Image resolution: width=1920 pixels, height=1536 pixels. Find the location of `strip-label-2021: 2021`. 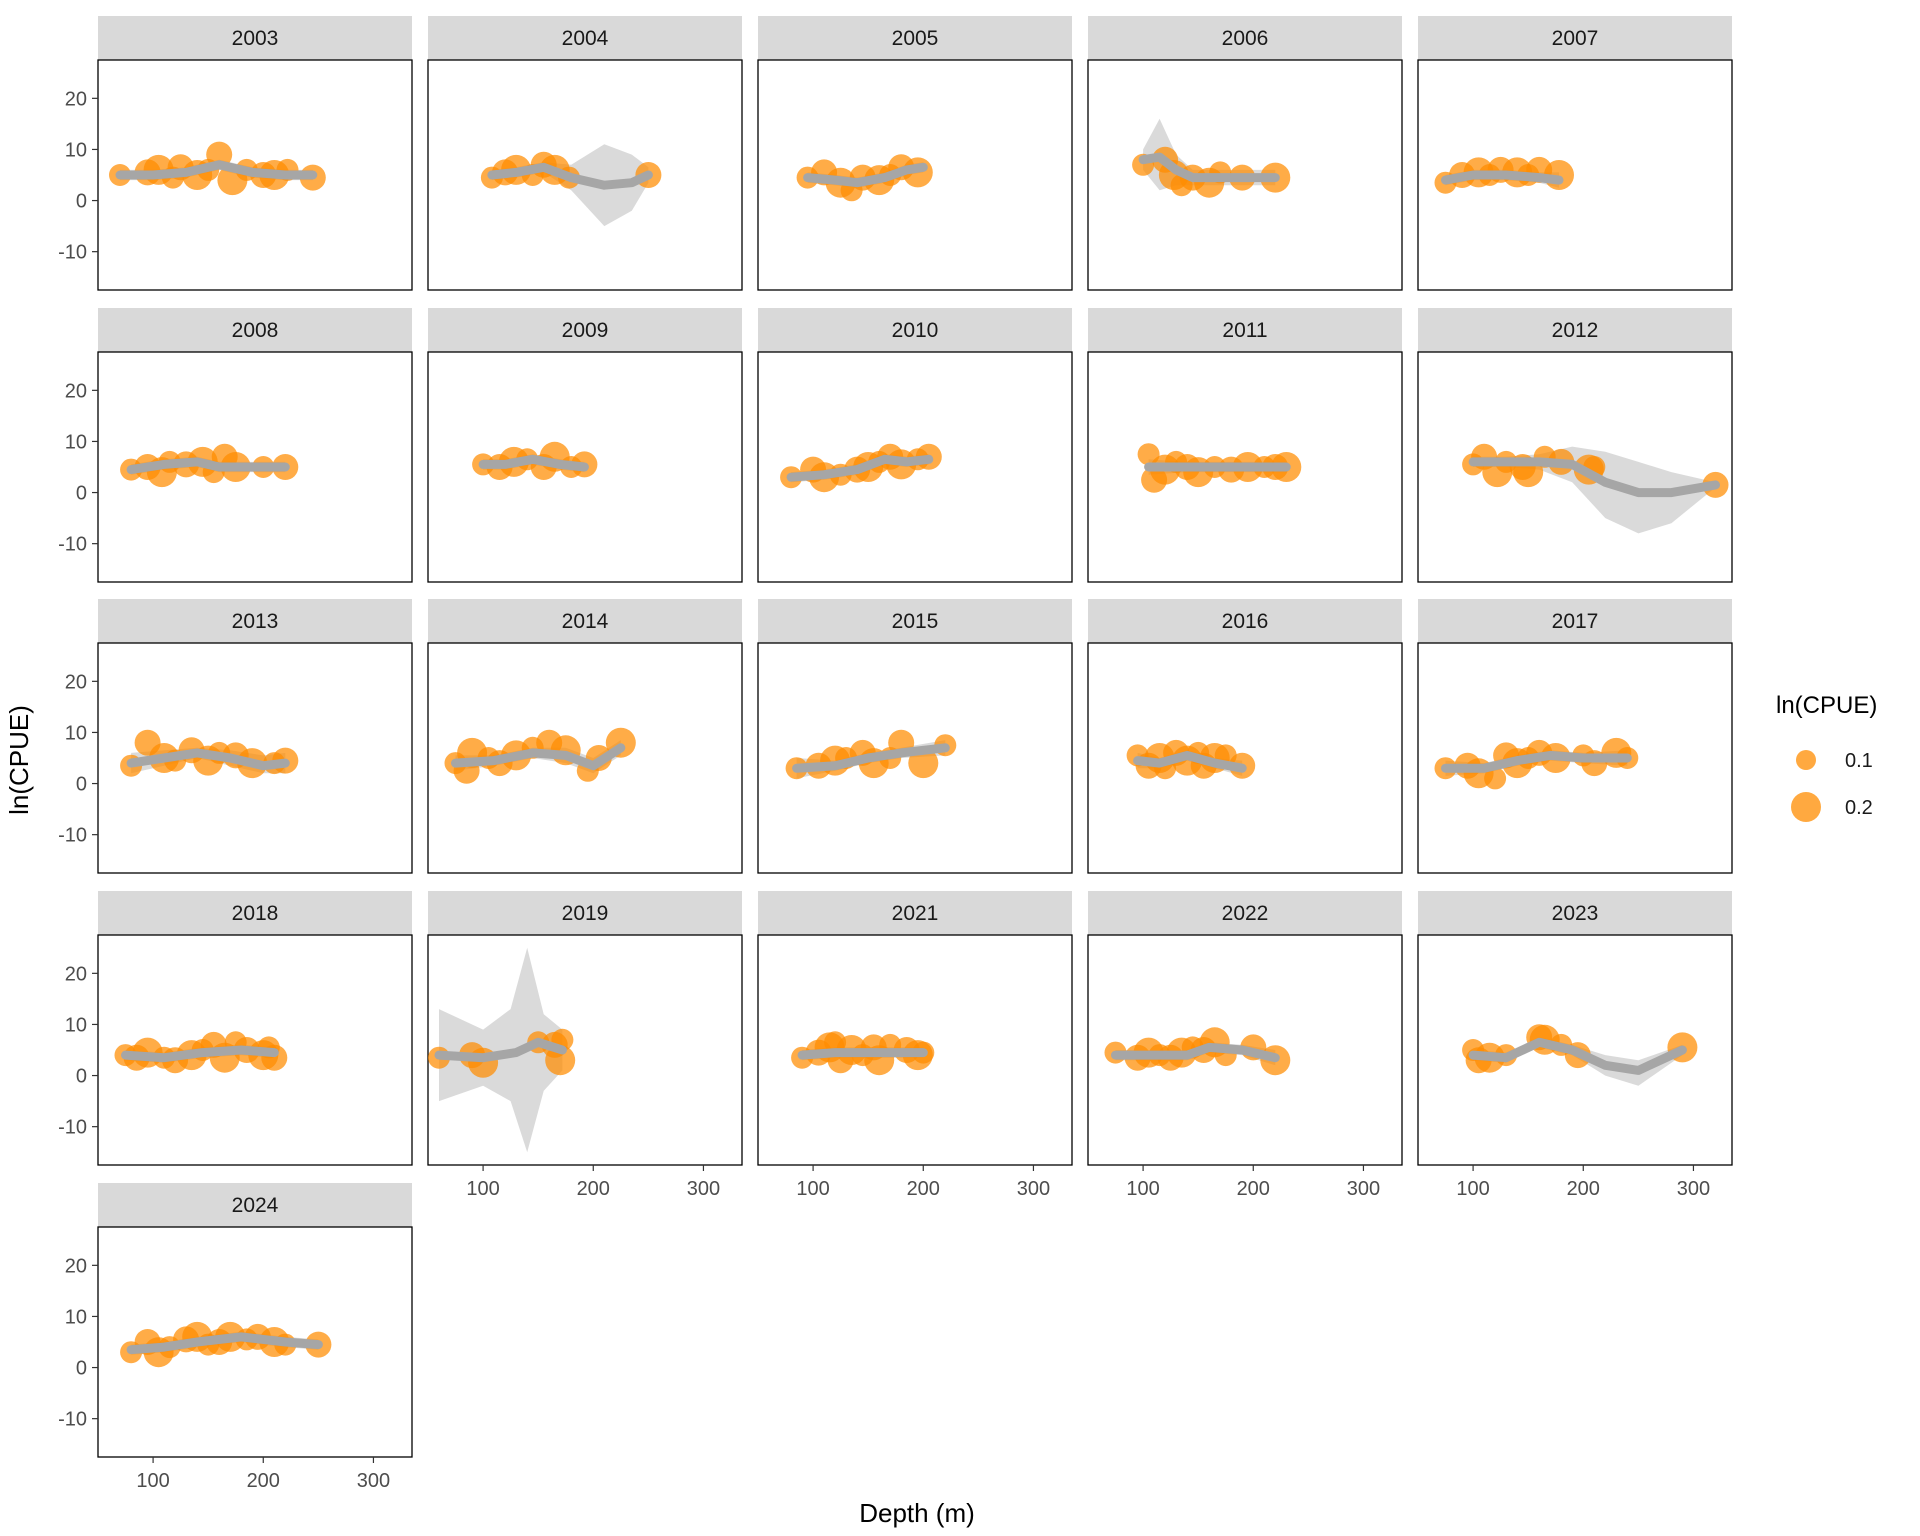

strip-label-2021: 2021 is located at coordinates (915, 913).